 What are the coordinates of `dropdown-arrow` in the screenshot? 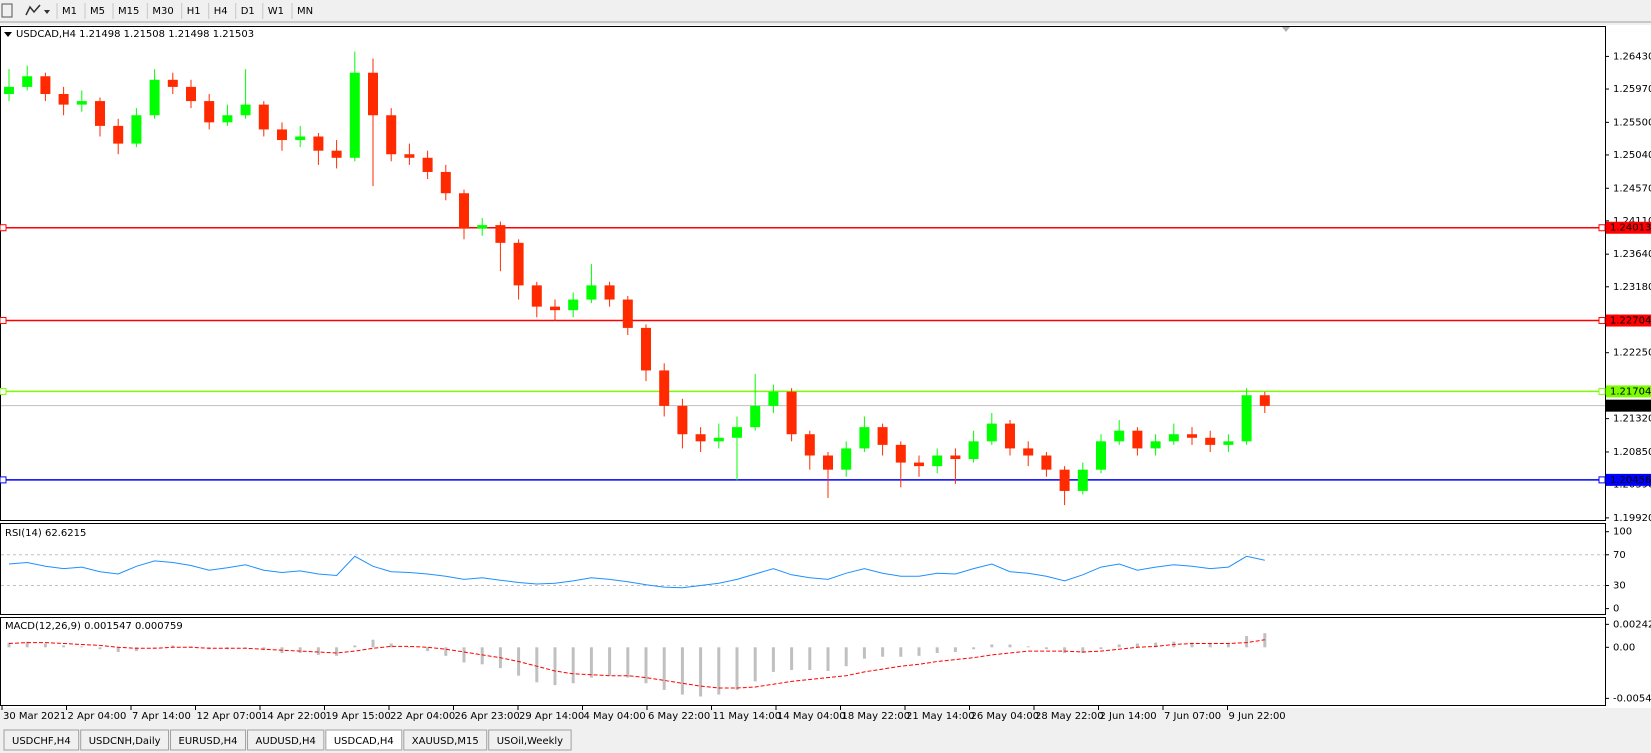 It's located at (47, 12).